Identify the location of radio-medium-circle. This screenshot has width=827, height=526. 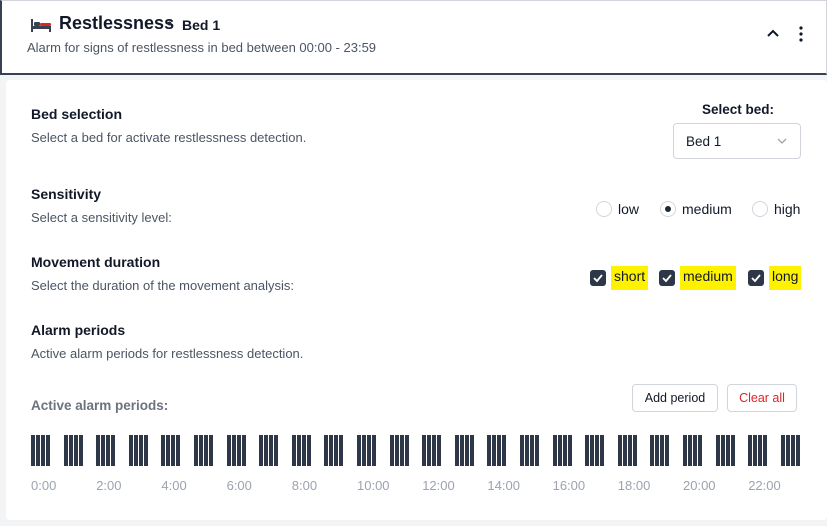
(668, 209).